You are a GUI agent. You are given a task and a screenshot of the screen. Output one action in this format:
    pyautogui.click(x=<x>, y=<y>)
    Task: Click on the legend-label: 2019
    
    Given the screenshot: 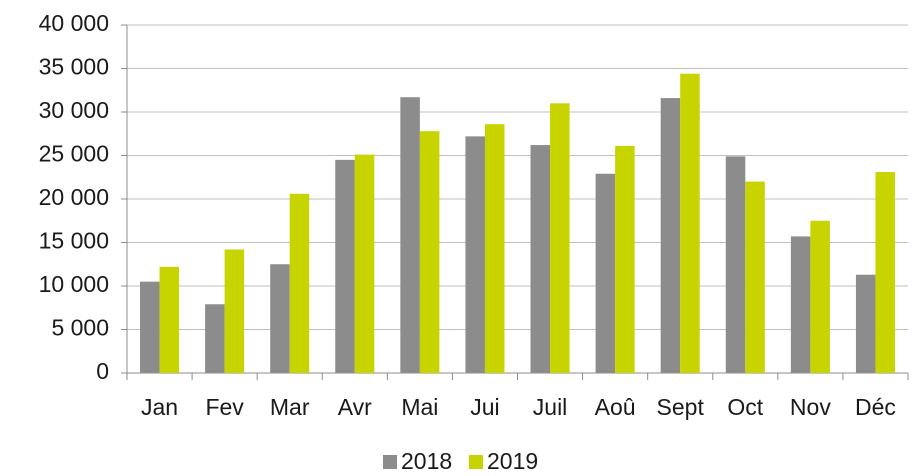 What is the action you would take?
    pyautogui.click(x=512, y=461)
    